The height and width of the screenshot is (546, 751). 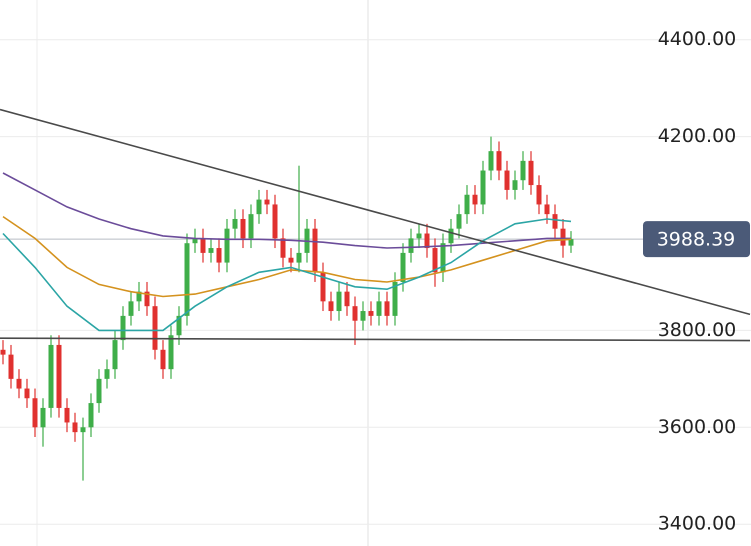 What do you see at coordinates (697, 330) in the screenshot?
I see `y-tick-label: 3800.00` at bounding box center [697, 330].